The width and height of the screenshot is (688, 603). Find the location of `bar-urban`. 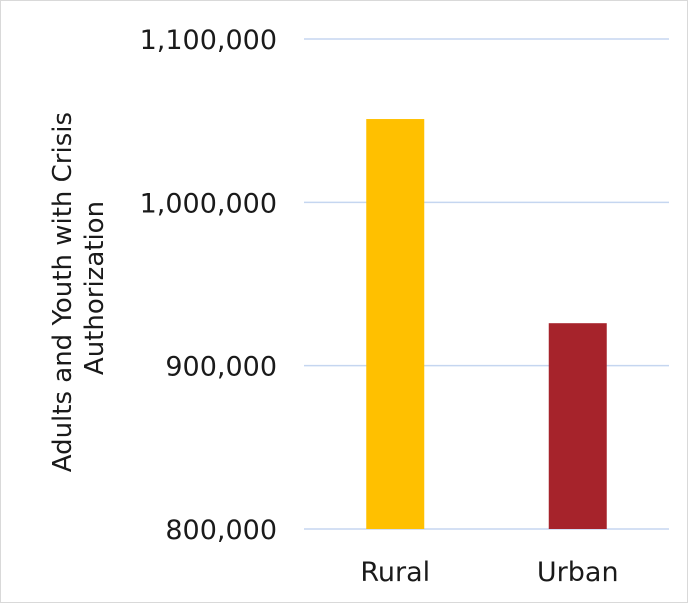

bar-urban is located at coordinates (577, 426).